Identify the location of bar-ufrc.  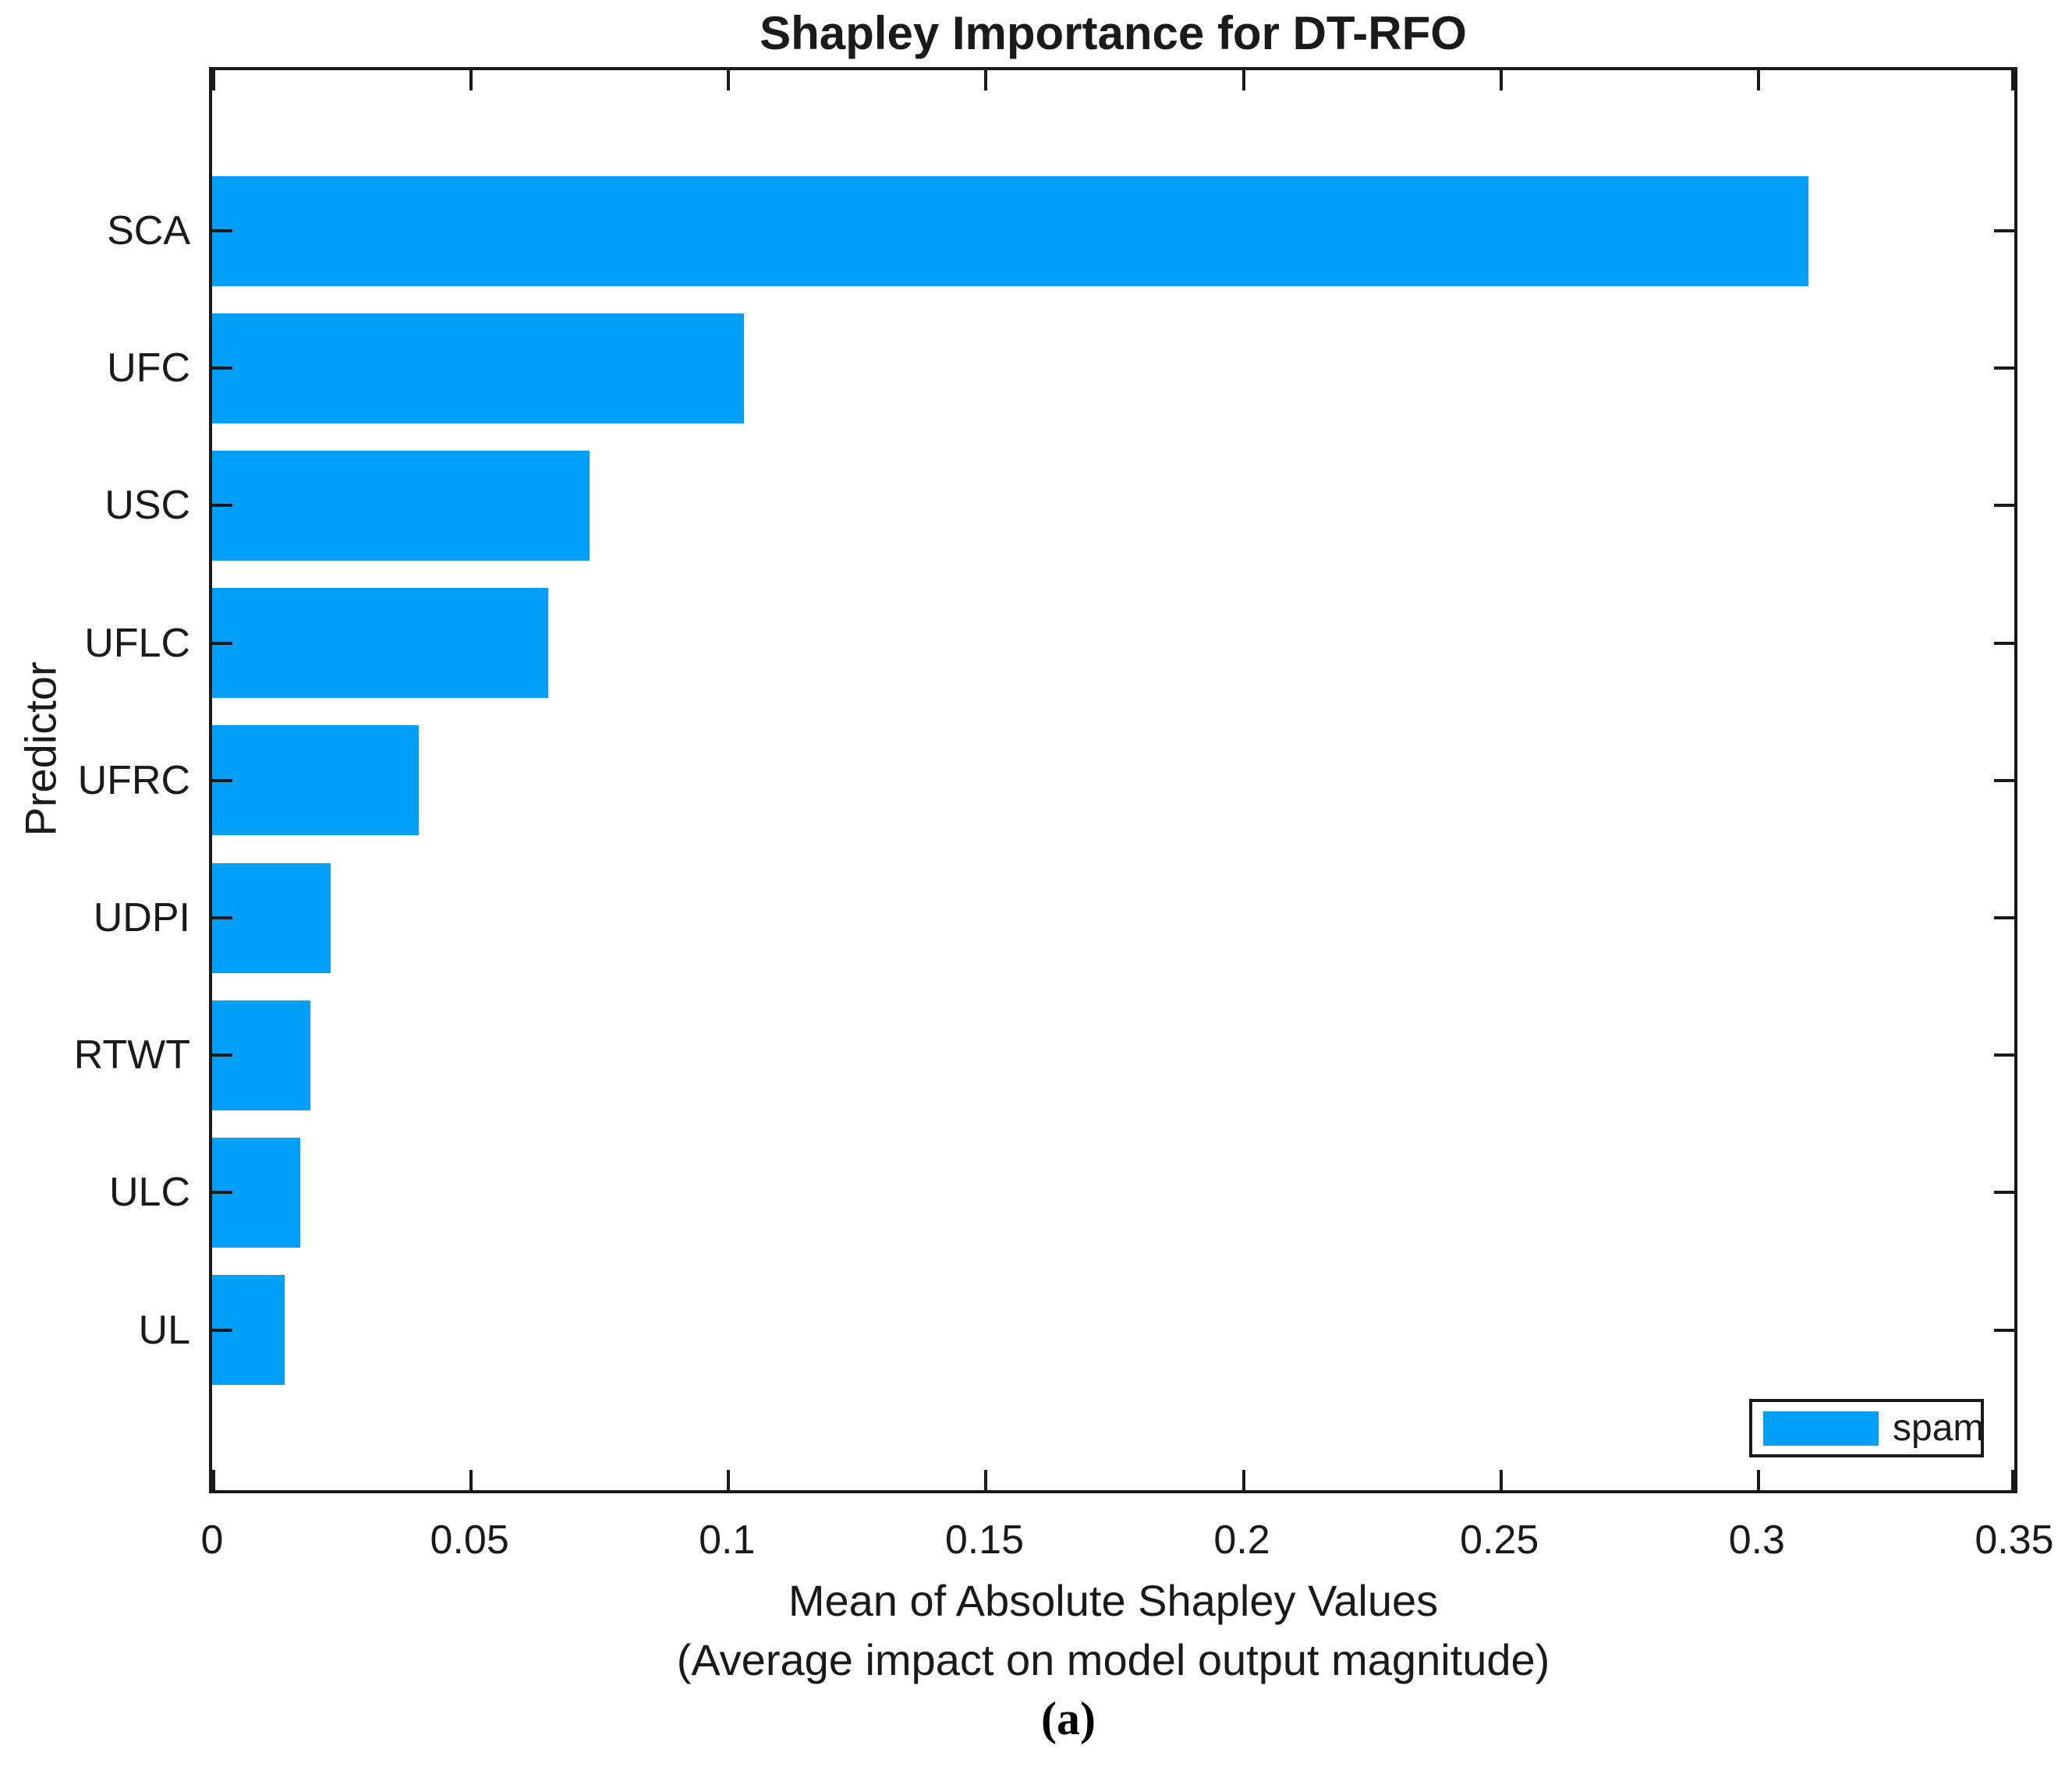
(316, 780).